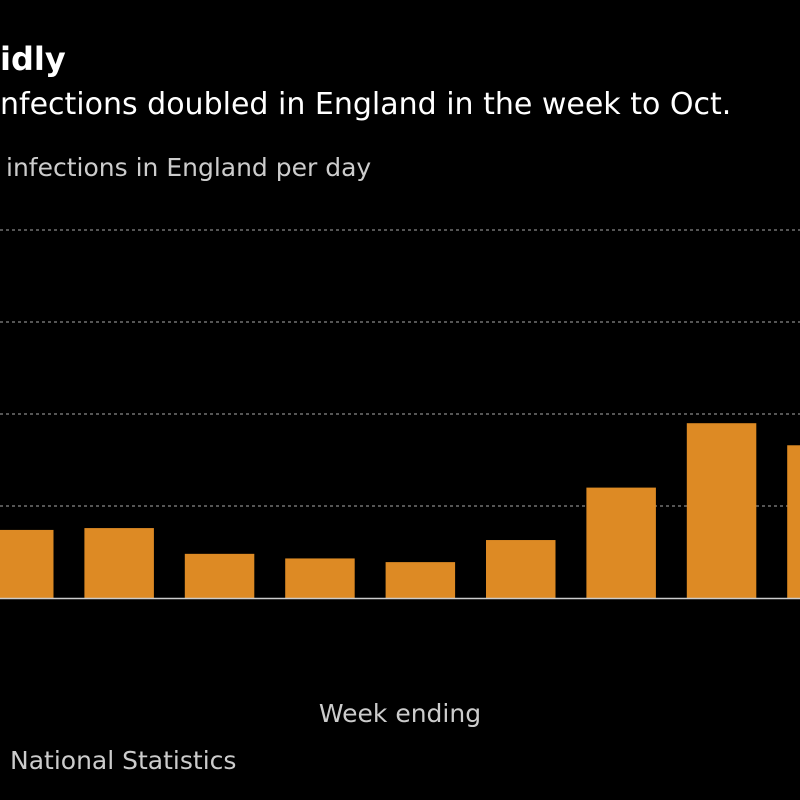 This screenshot has width=800, height=800. Describe the element at coordinates (123, 760) in the screenshot. I see `source-note: National Statistics` at that location.